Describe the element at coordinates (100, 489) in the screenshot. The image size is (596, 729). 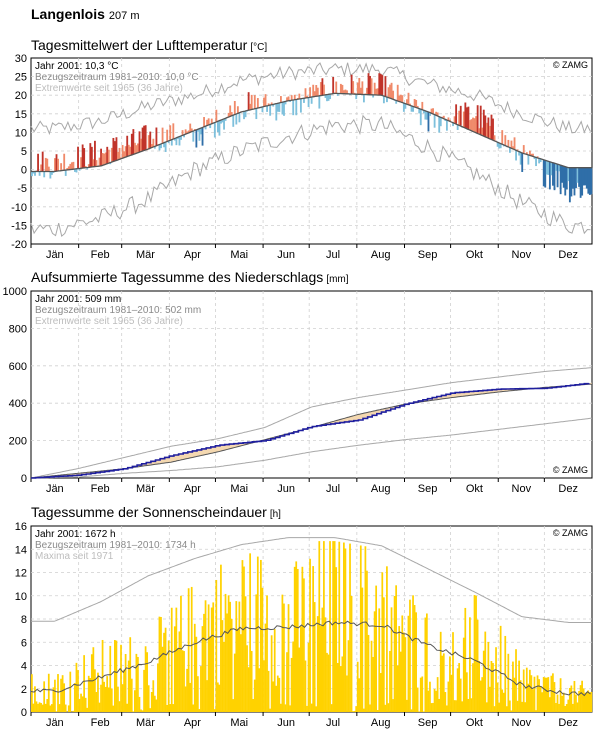
I see `precip-month-label: Feb` at that location.